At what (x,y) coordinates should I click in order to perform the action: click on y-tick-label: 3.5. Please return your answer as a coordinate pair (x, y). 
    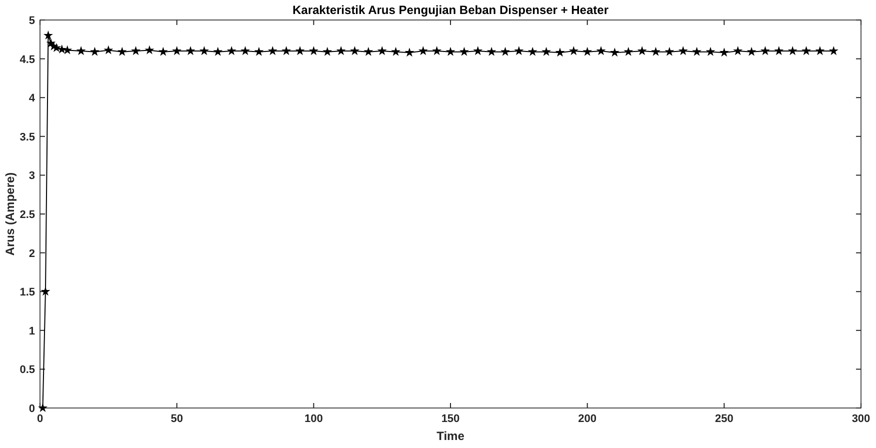
    Looking at the image, I should click on (27, 137).